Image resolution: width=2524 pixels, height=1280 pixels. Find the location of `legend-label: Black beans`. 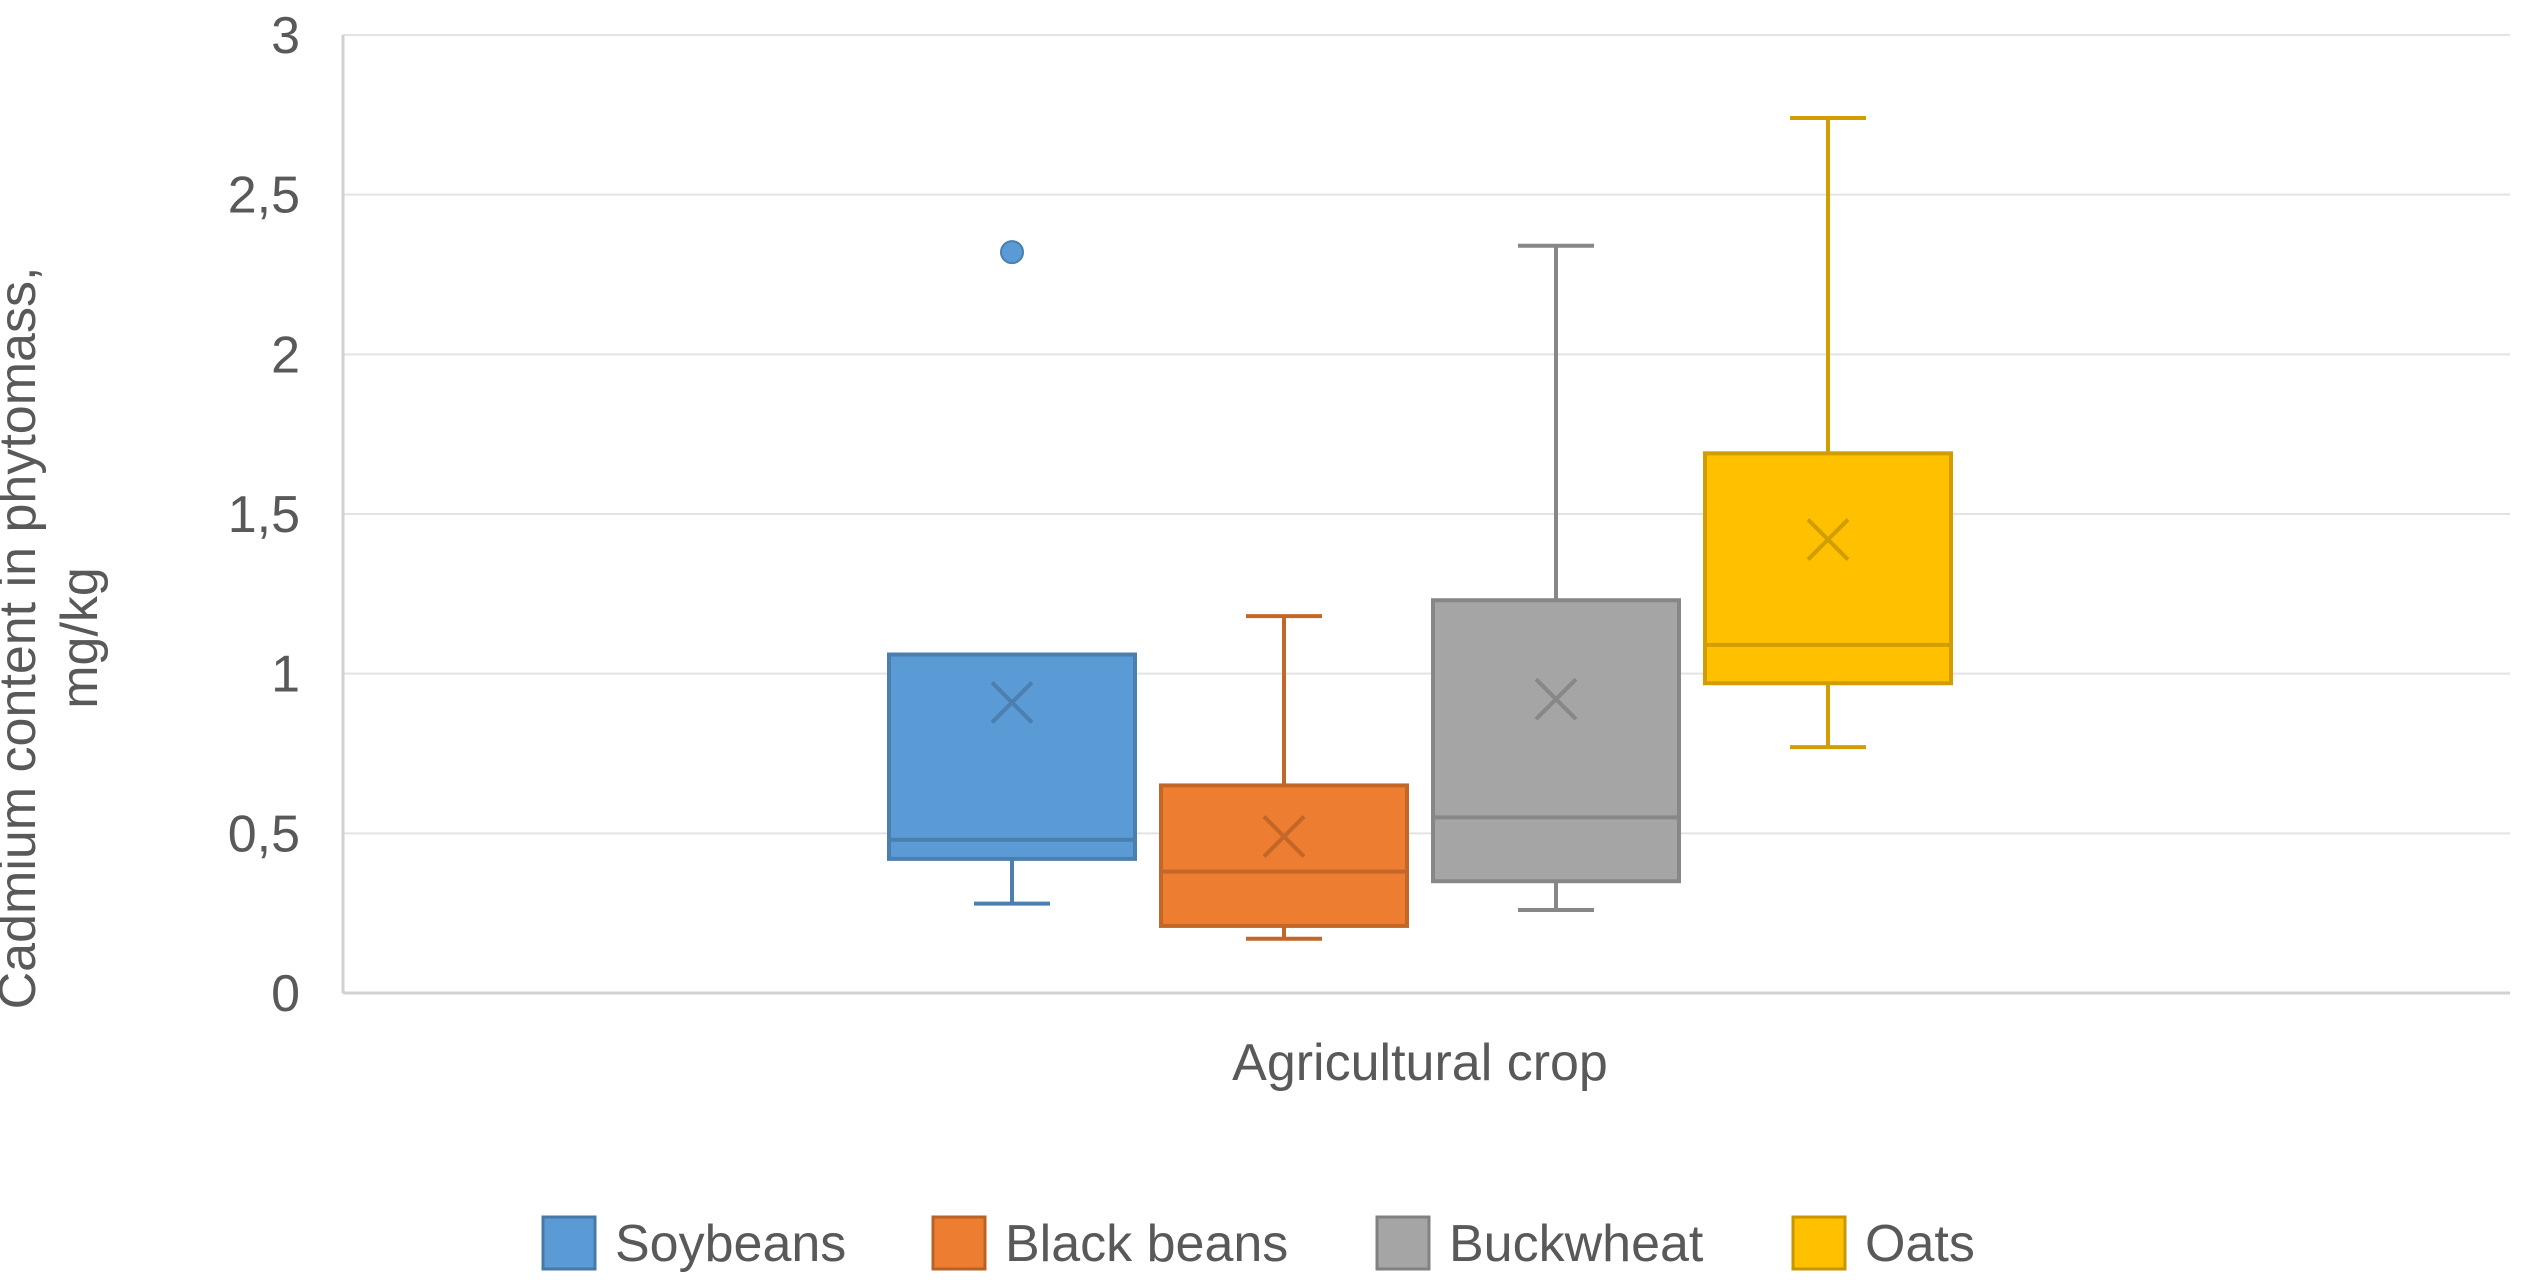

legend-label: Black beans is located at coordinates (1146, 1244).